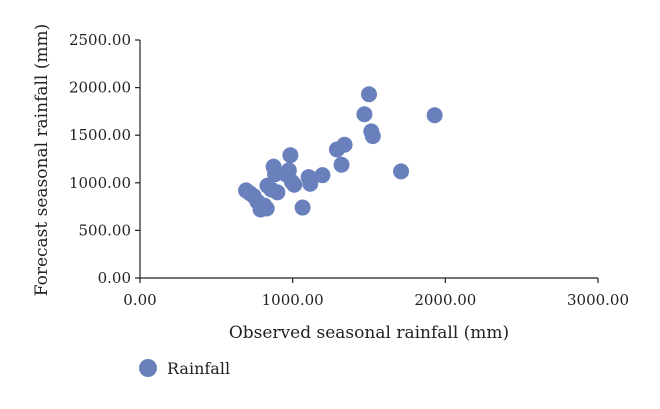 The width and height of the screenshot is (660, 409). What do you see at coordinates (105, 230) in the screenshot?
I see `y-tick-label: 500.00` at bounding box center [105, 230].